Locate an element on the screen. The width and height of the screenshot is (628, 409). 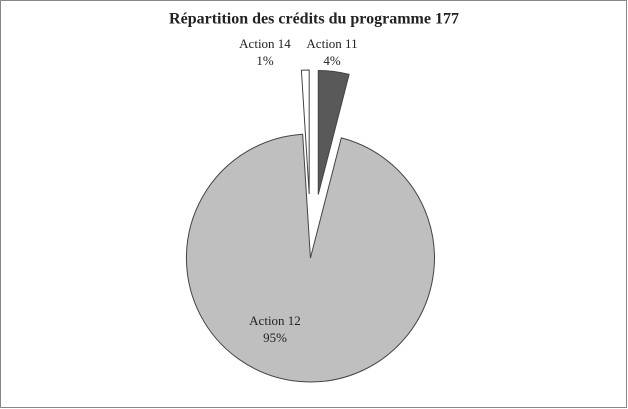
slice-value-label: 4% is located at coordinates (332, 60).